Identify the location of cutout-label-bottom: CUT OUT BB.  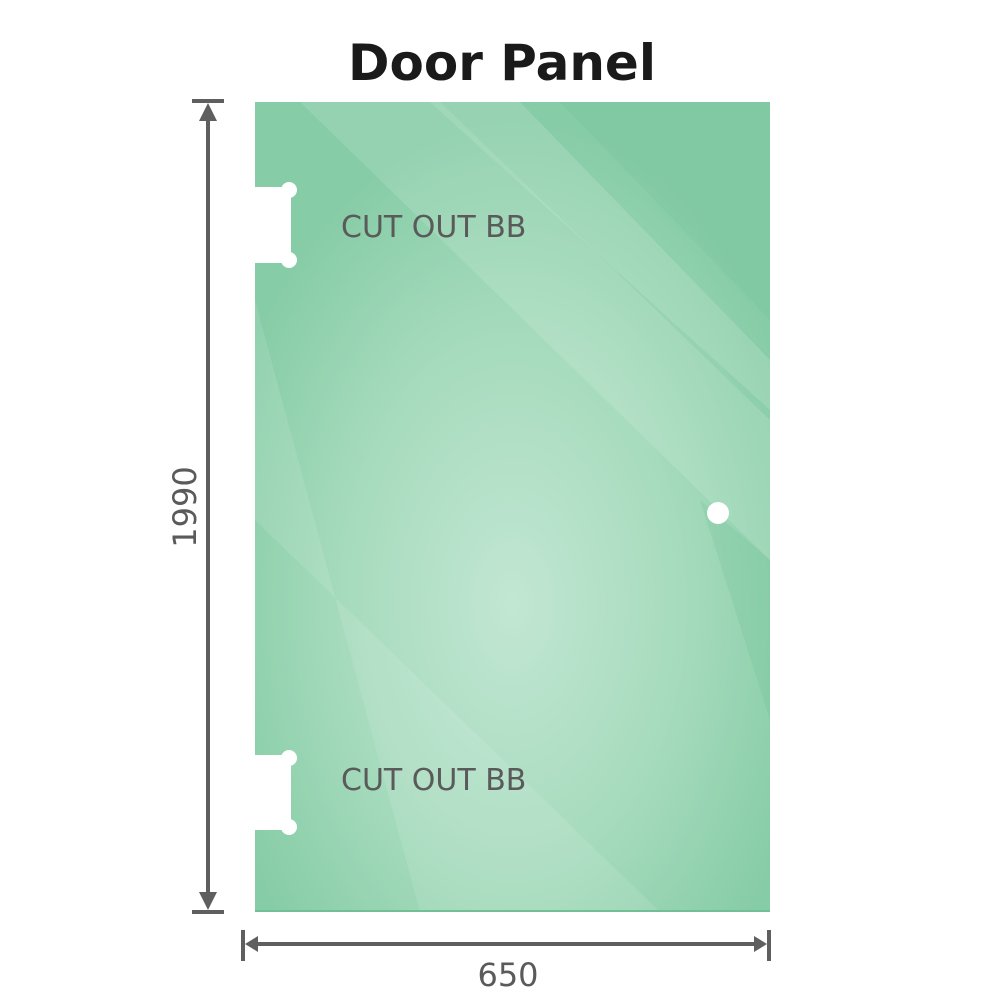
(433, 780).